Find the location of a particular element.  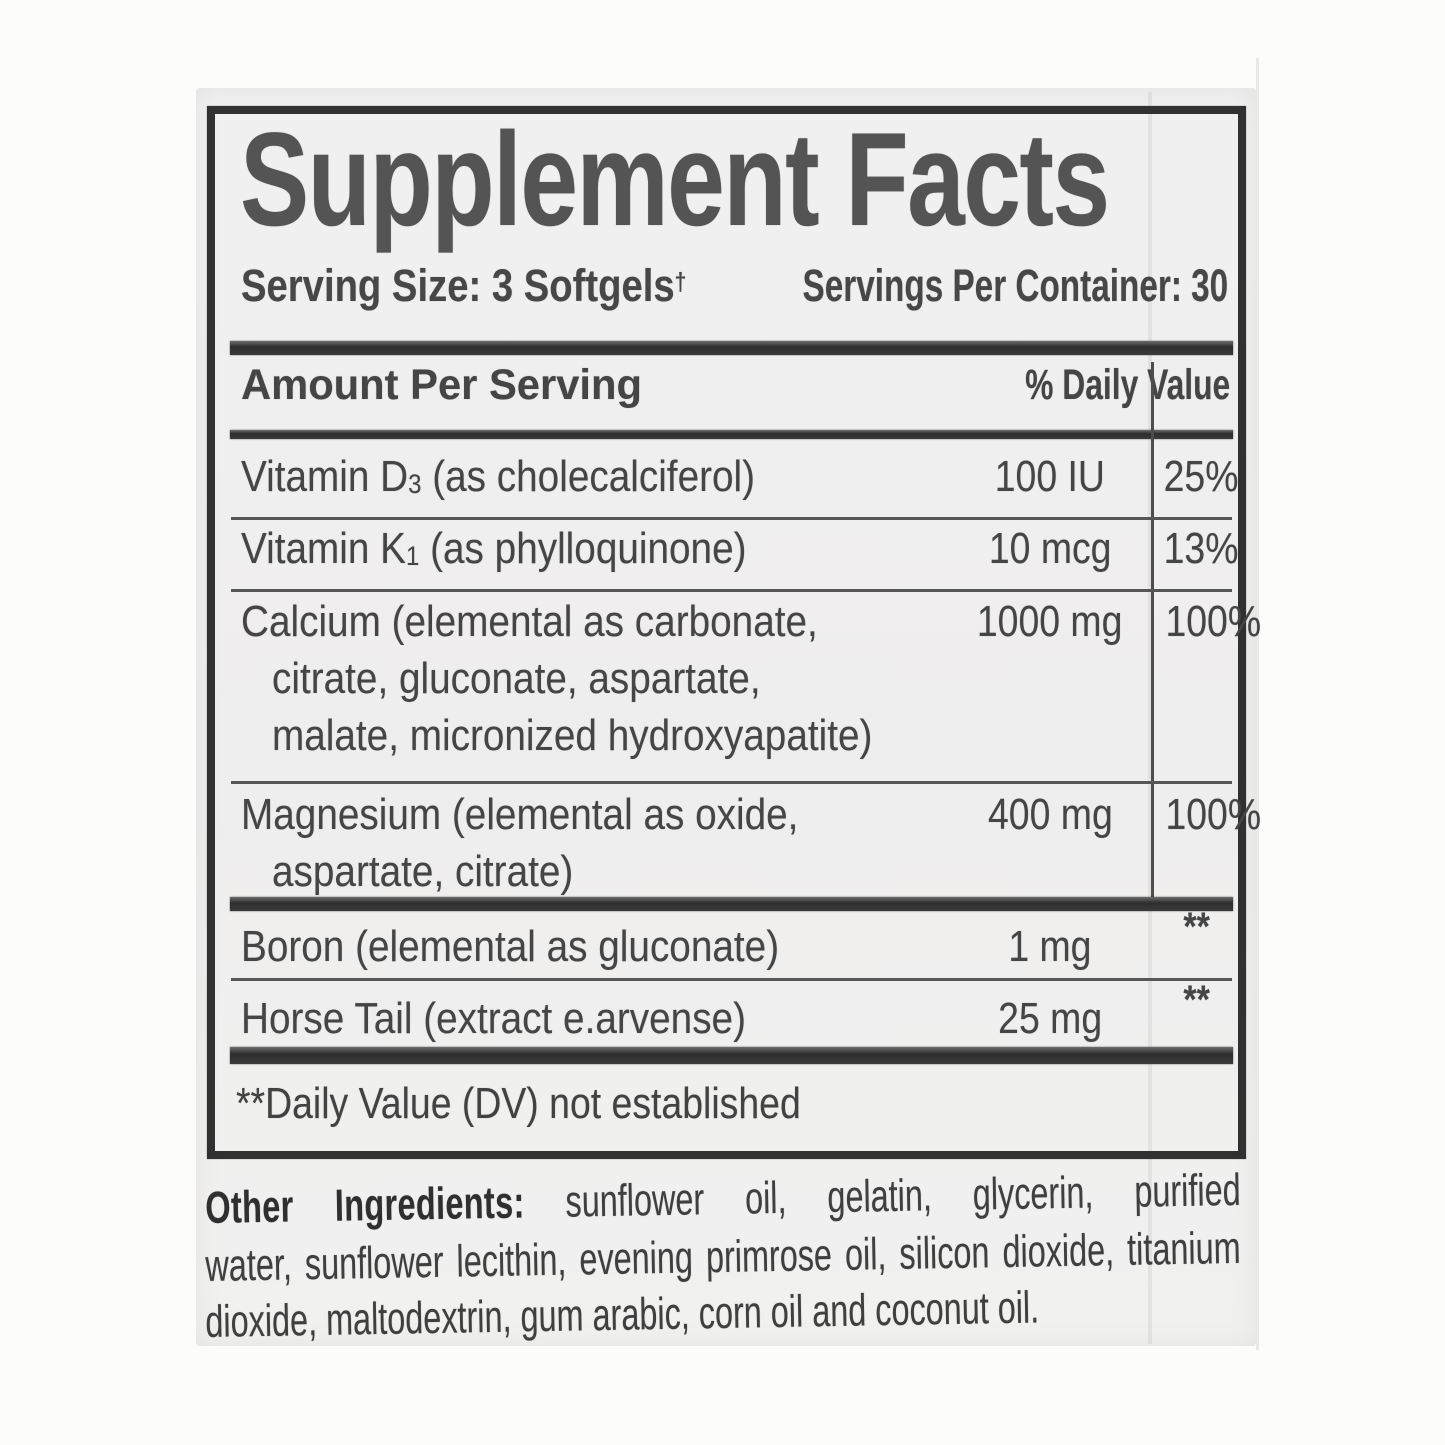

dv-cell: 25% is located at coordinates (1201, 476).